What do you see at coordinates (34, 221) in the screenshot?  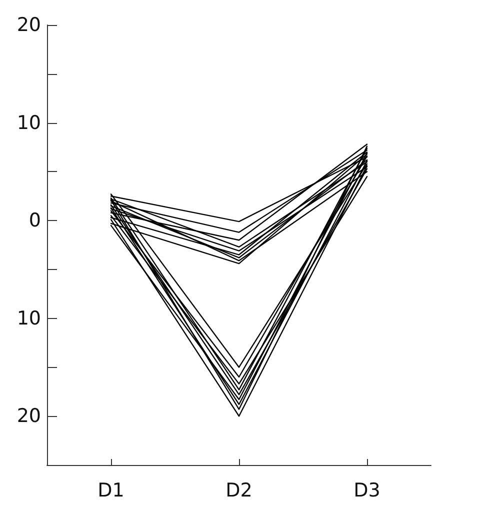 I see `y-tick-label: 0` at bounding box center [34, 221].